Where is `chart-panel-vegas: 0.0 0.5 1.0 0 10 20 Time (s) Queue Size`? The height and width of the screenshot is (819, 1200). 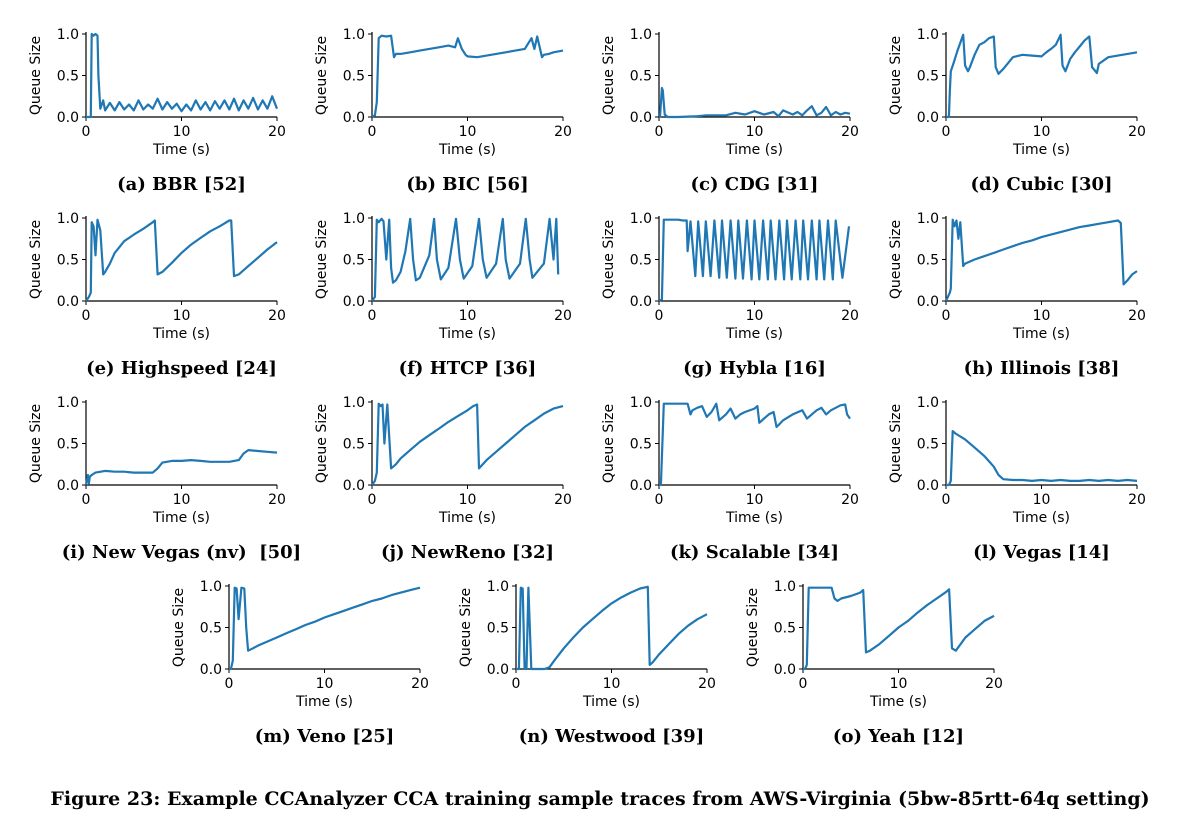
chart-panel-vegas: 0.0 0.5 1.0 0 10 20 Time (s) Queue Size is located at coordinates (1017, 460).